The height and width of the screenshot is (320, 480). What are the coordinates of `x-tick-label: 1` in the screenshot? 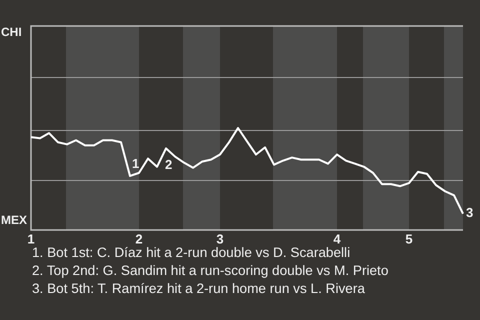 It's located at (31, 238).